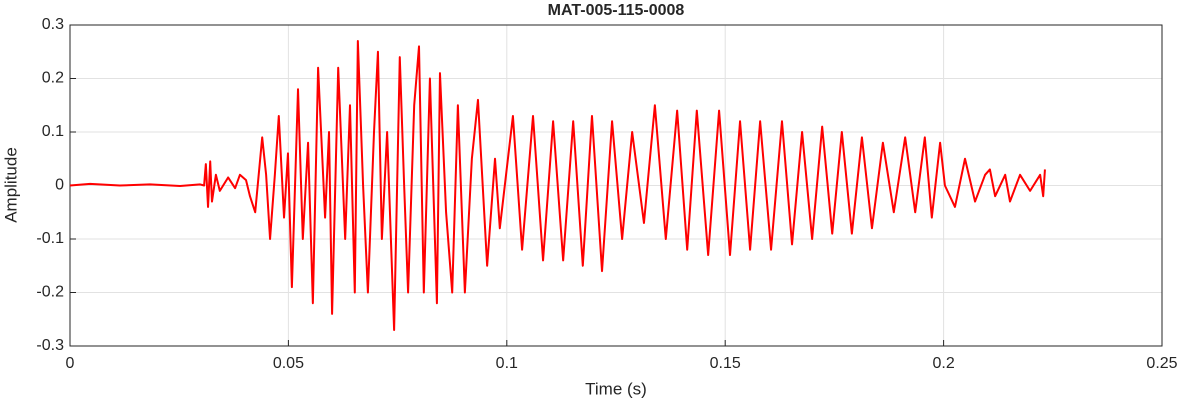  I want to click on y-tick-label: -0.2, so click(50, 292).